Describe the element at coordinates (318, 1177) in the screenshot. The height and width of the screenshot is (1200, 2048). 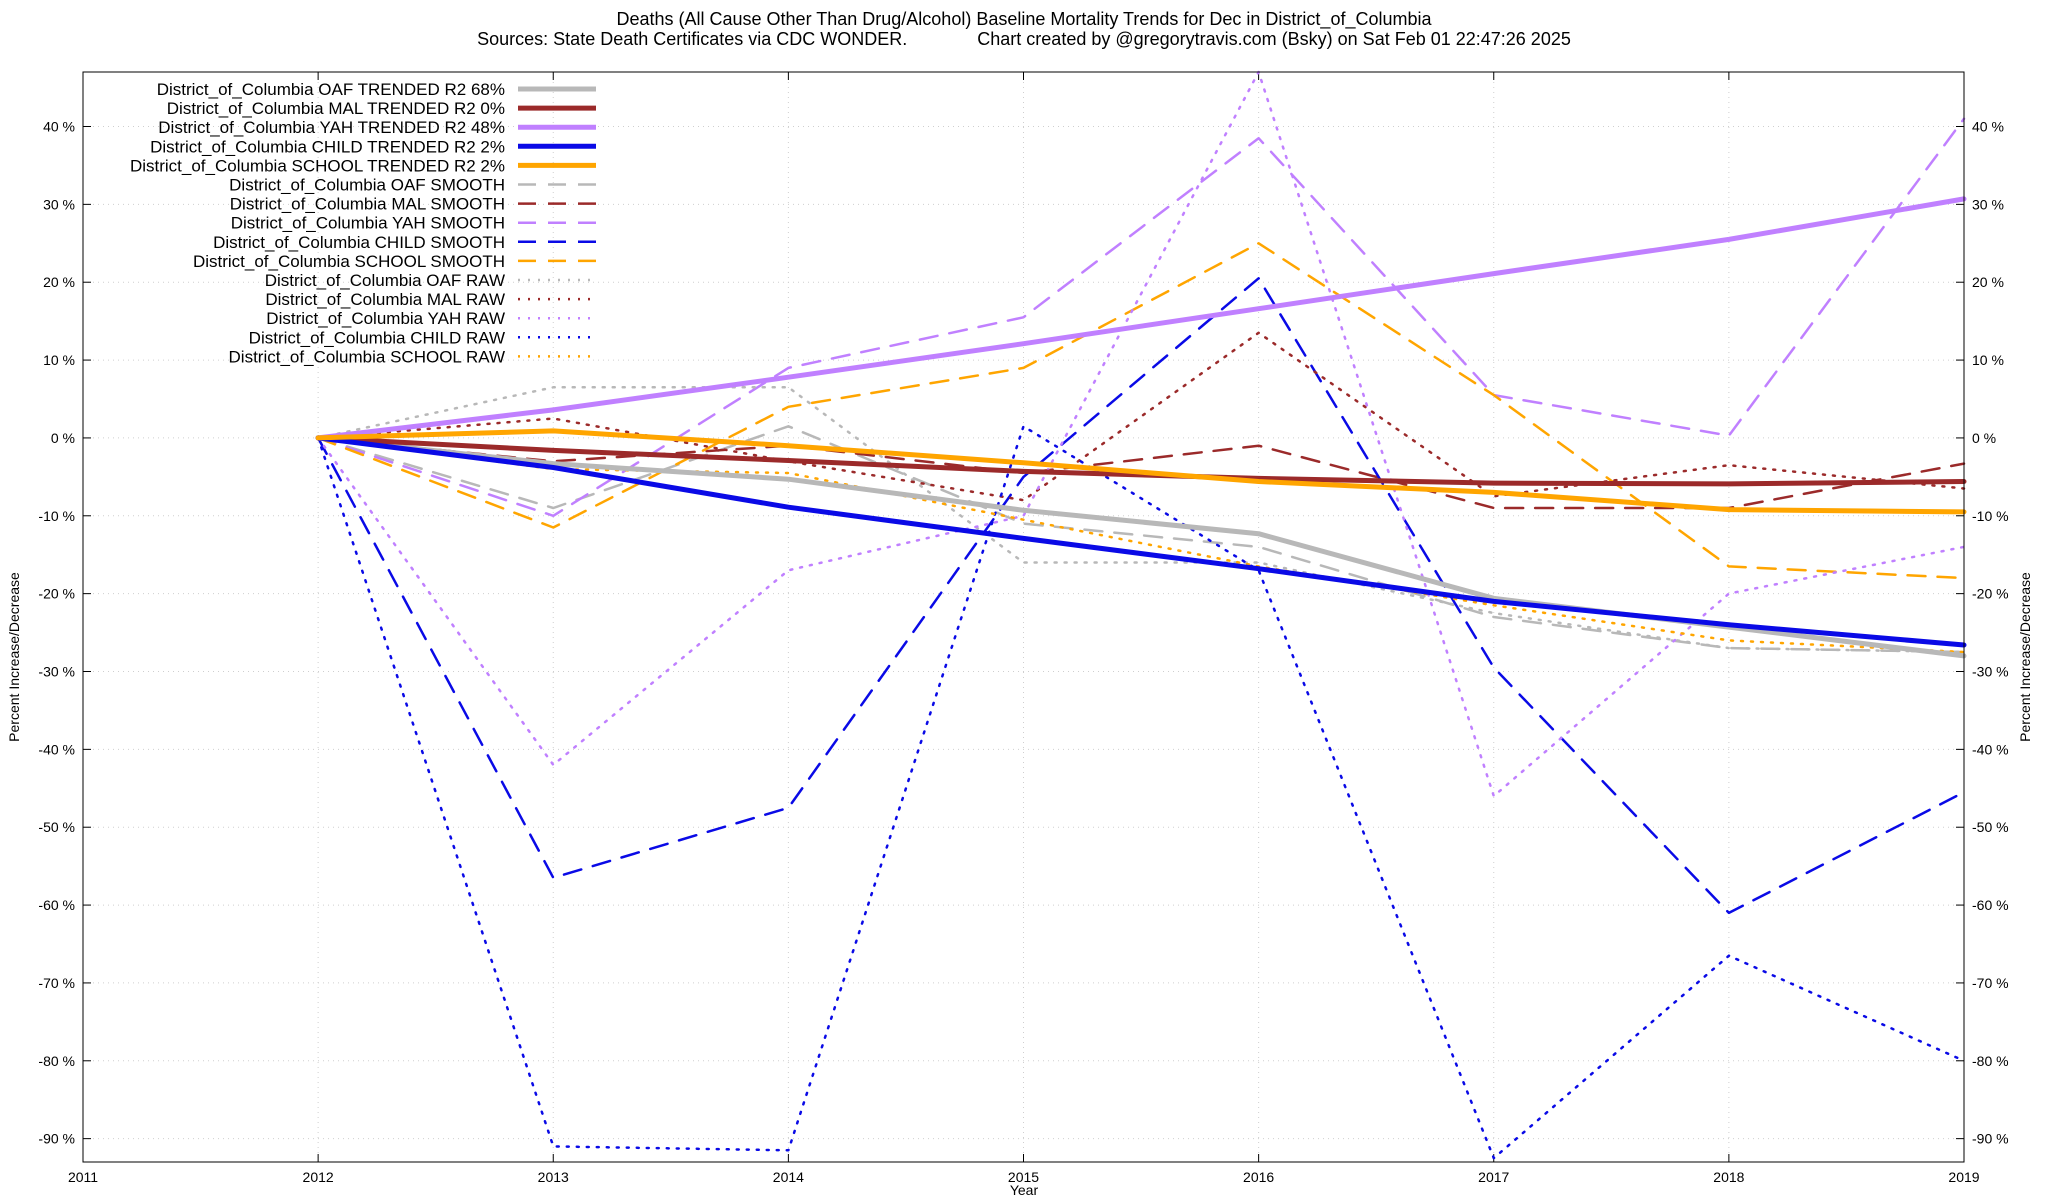
I see `x-tick-label: 2012` at that location.